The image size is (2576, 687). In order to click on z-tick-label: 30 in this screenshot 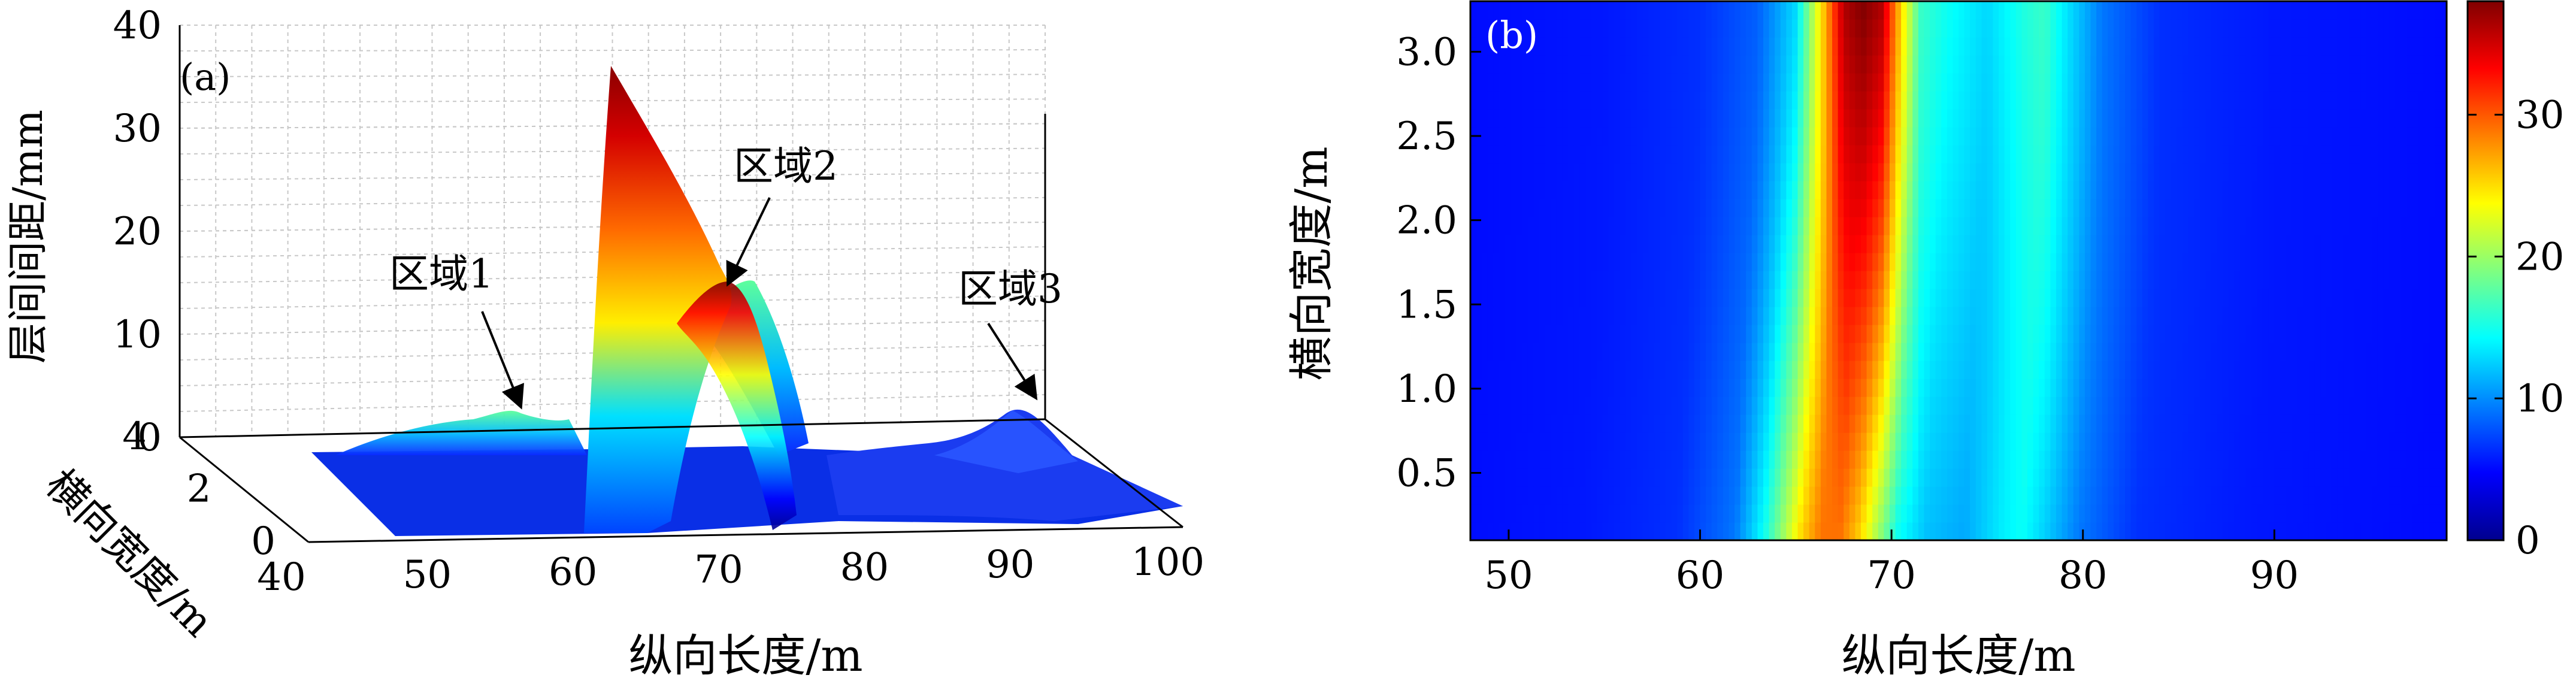, I will do `click(137, 129)`.